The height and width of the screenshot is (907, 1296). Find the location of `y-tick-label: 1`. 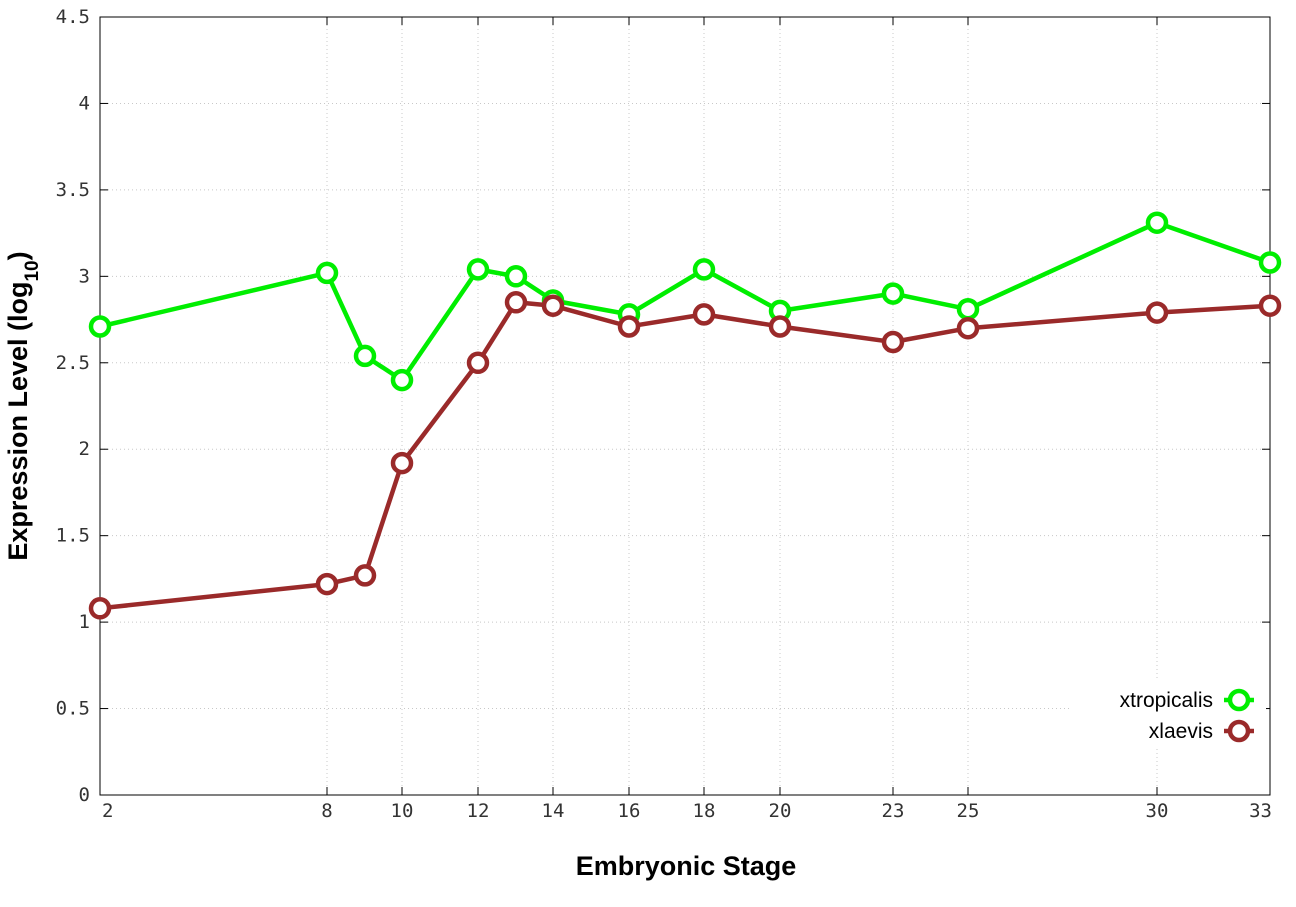

y-tick-label: 1 is located at coordinates (84, 622).